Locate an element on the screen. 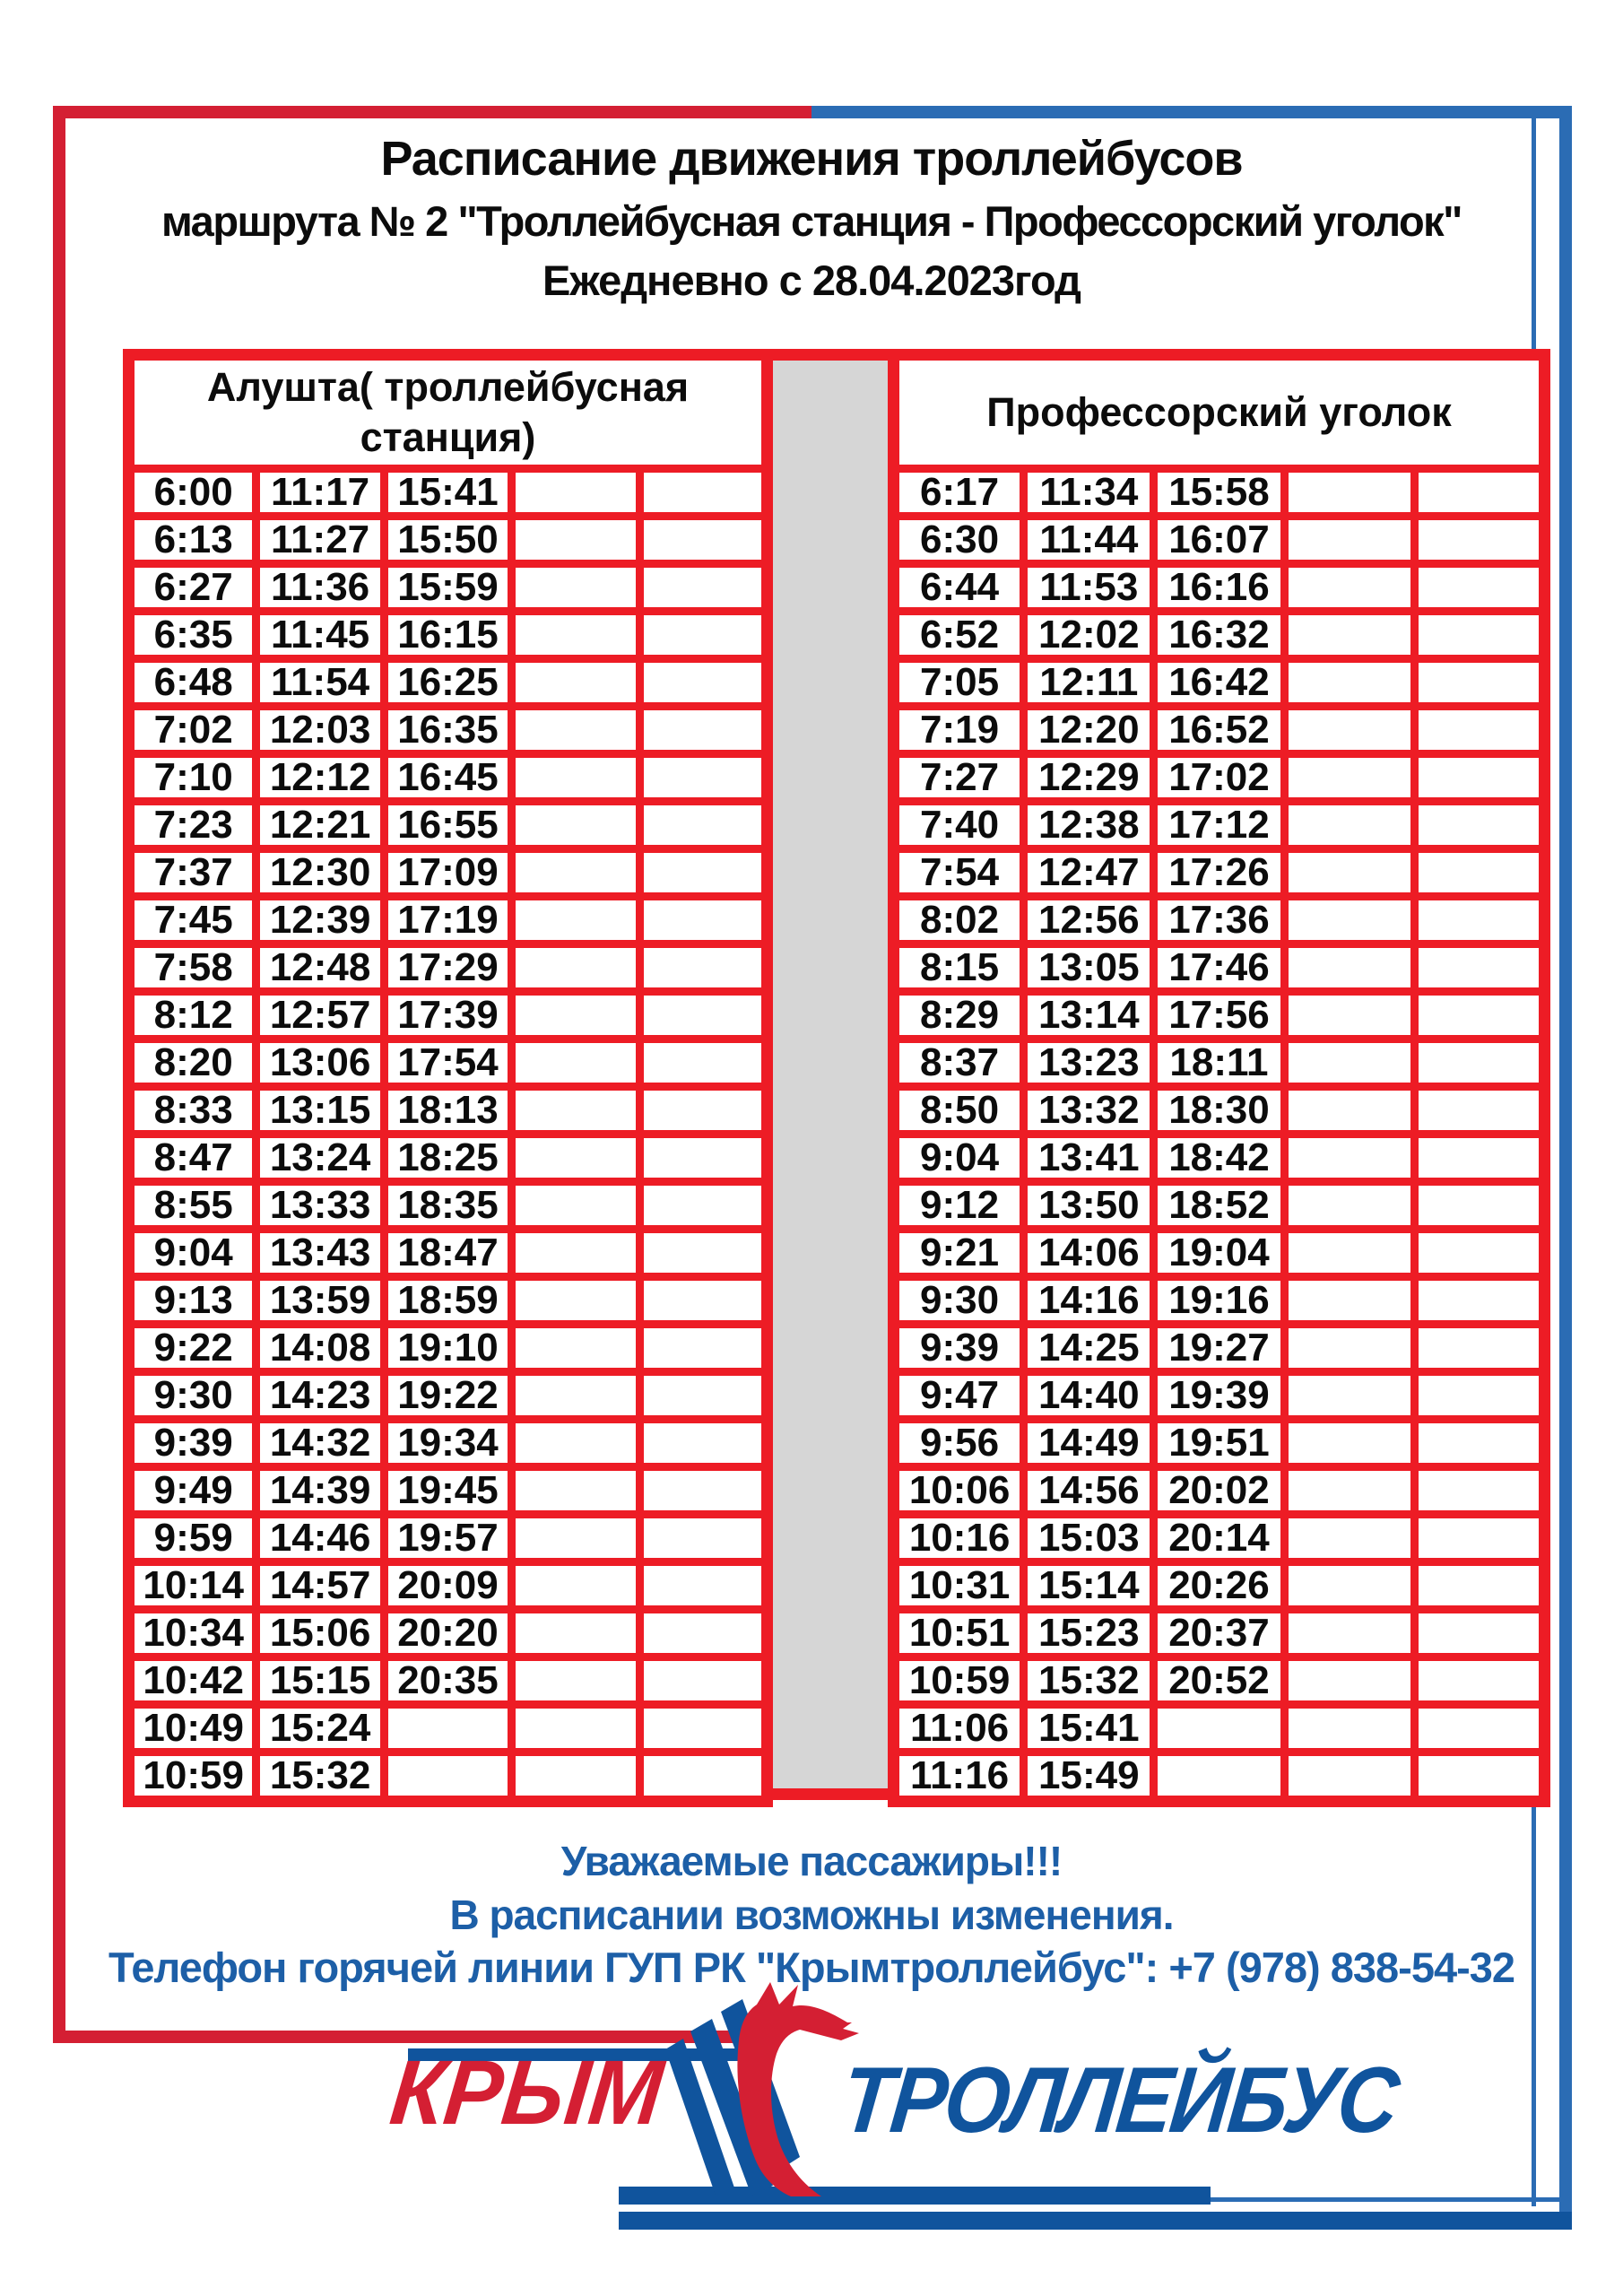 This screenshot has width=1623, height=2296. table-row: 10:16 15:03 20:14 is located at coordinates (1219, 1538).